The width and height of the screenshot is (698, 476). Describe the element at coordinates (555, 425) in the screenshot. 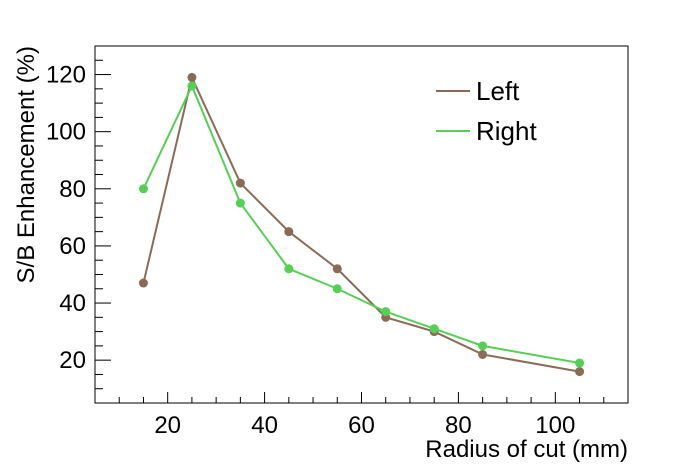

I see `x-tick-label: 100` at that location.